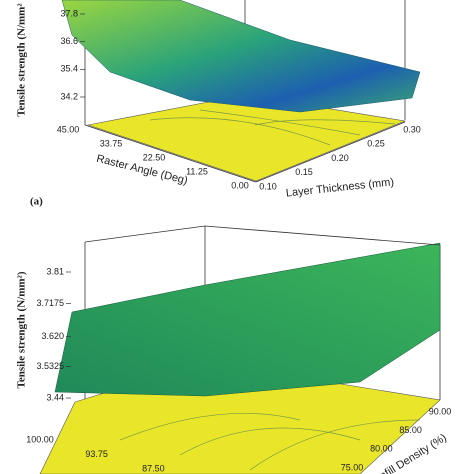 The image size is (474, 474). I want to click on z-tick-label: 3.7175, so click(50, 303).